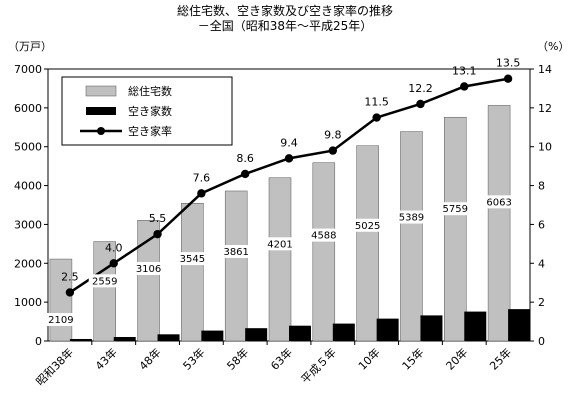 Image resolution: width=570 pixels, height=400 pixels. I want to click on rate-data-label: 8.6, so click(245, 158).